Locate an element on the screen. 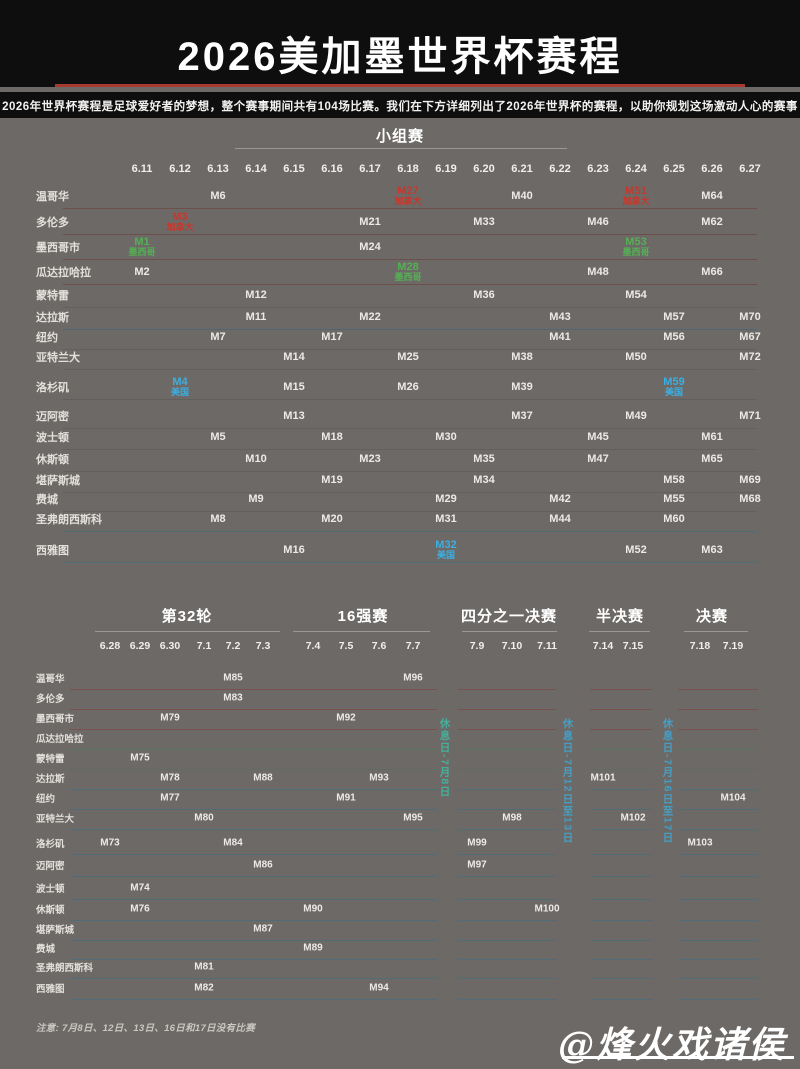 This screenshot has height=1069, width=800. city-label: 西雅图 is located at coordinates (50, 989).